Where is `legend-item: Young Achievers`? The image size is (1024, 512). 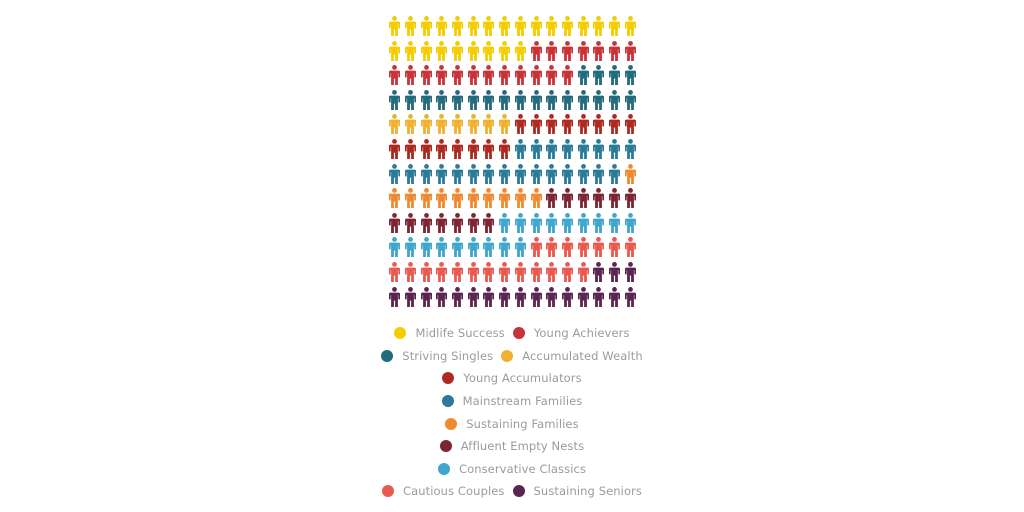
legend-item: Young Achievers is located at coordinates (571, 333).